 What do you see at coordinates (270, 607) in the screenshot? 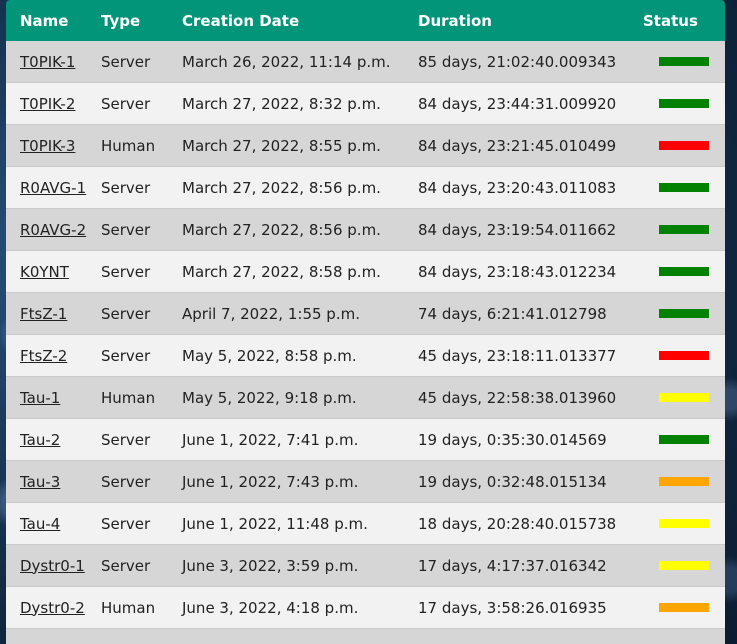
I see `row-creation-date: June 3, 2022, 4:18 p.m.` at bounding box center [270, 607].